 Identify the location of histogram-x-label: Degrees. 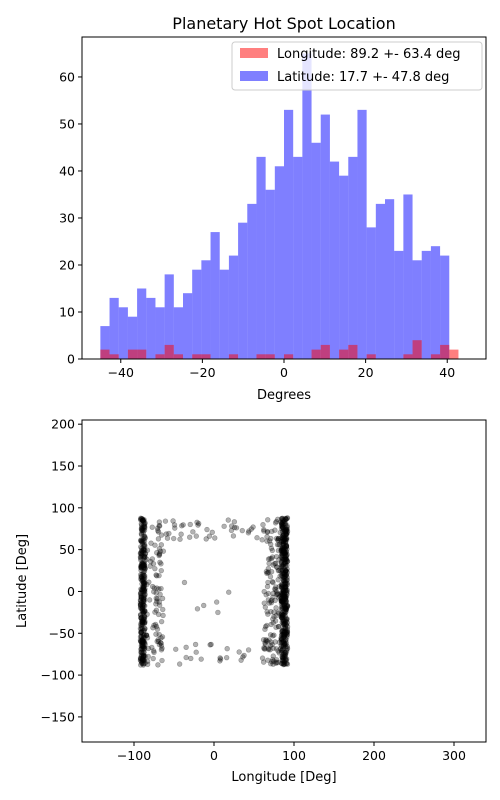
(284, 395).